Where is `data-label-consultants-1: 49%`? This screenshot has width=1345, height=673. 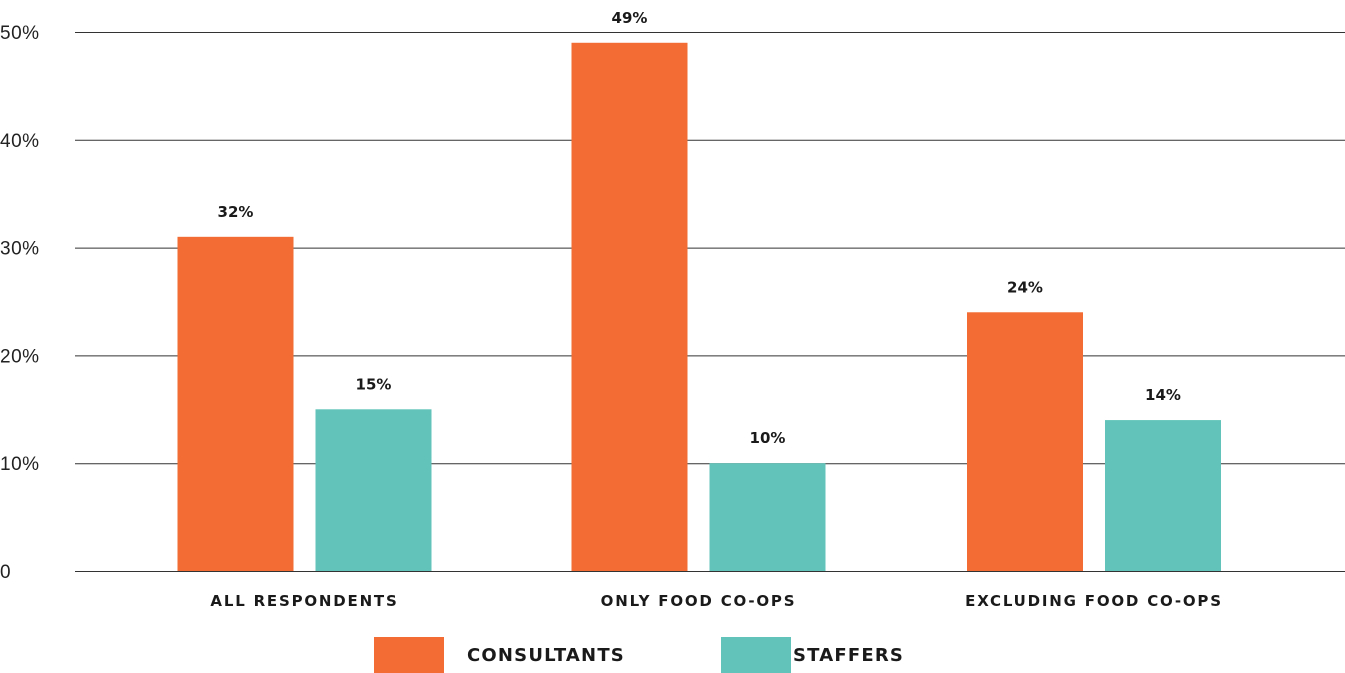
data-label-consultants-1: 49% is located at coordinates (630, 18).